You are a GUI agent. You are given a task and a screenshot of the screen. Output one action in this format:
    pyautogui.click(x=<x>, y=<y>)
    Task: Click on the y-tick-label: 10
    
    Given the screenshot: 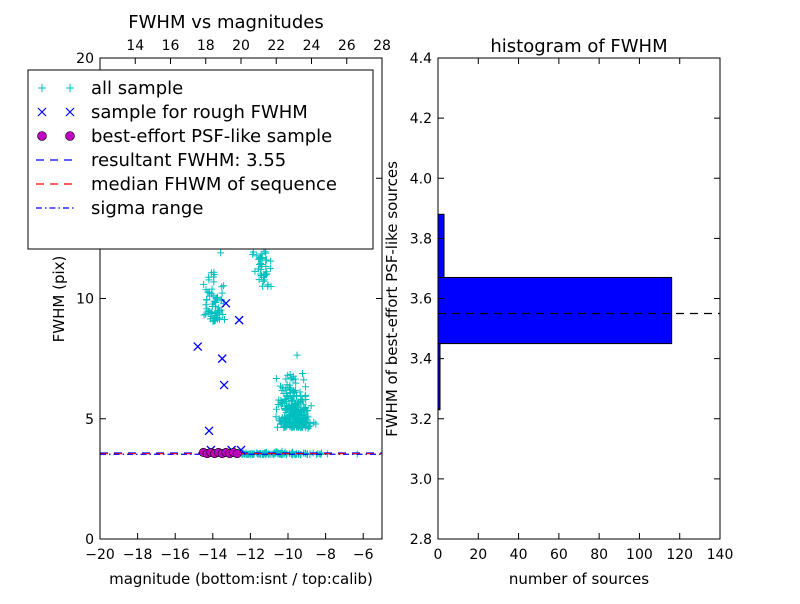 What is the action you would take?
    pyautogui.click(x=85, y=300)
    